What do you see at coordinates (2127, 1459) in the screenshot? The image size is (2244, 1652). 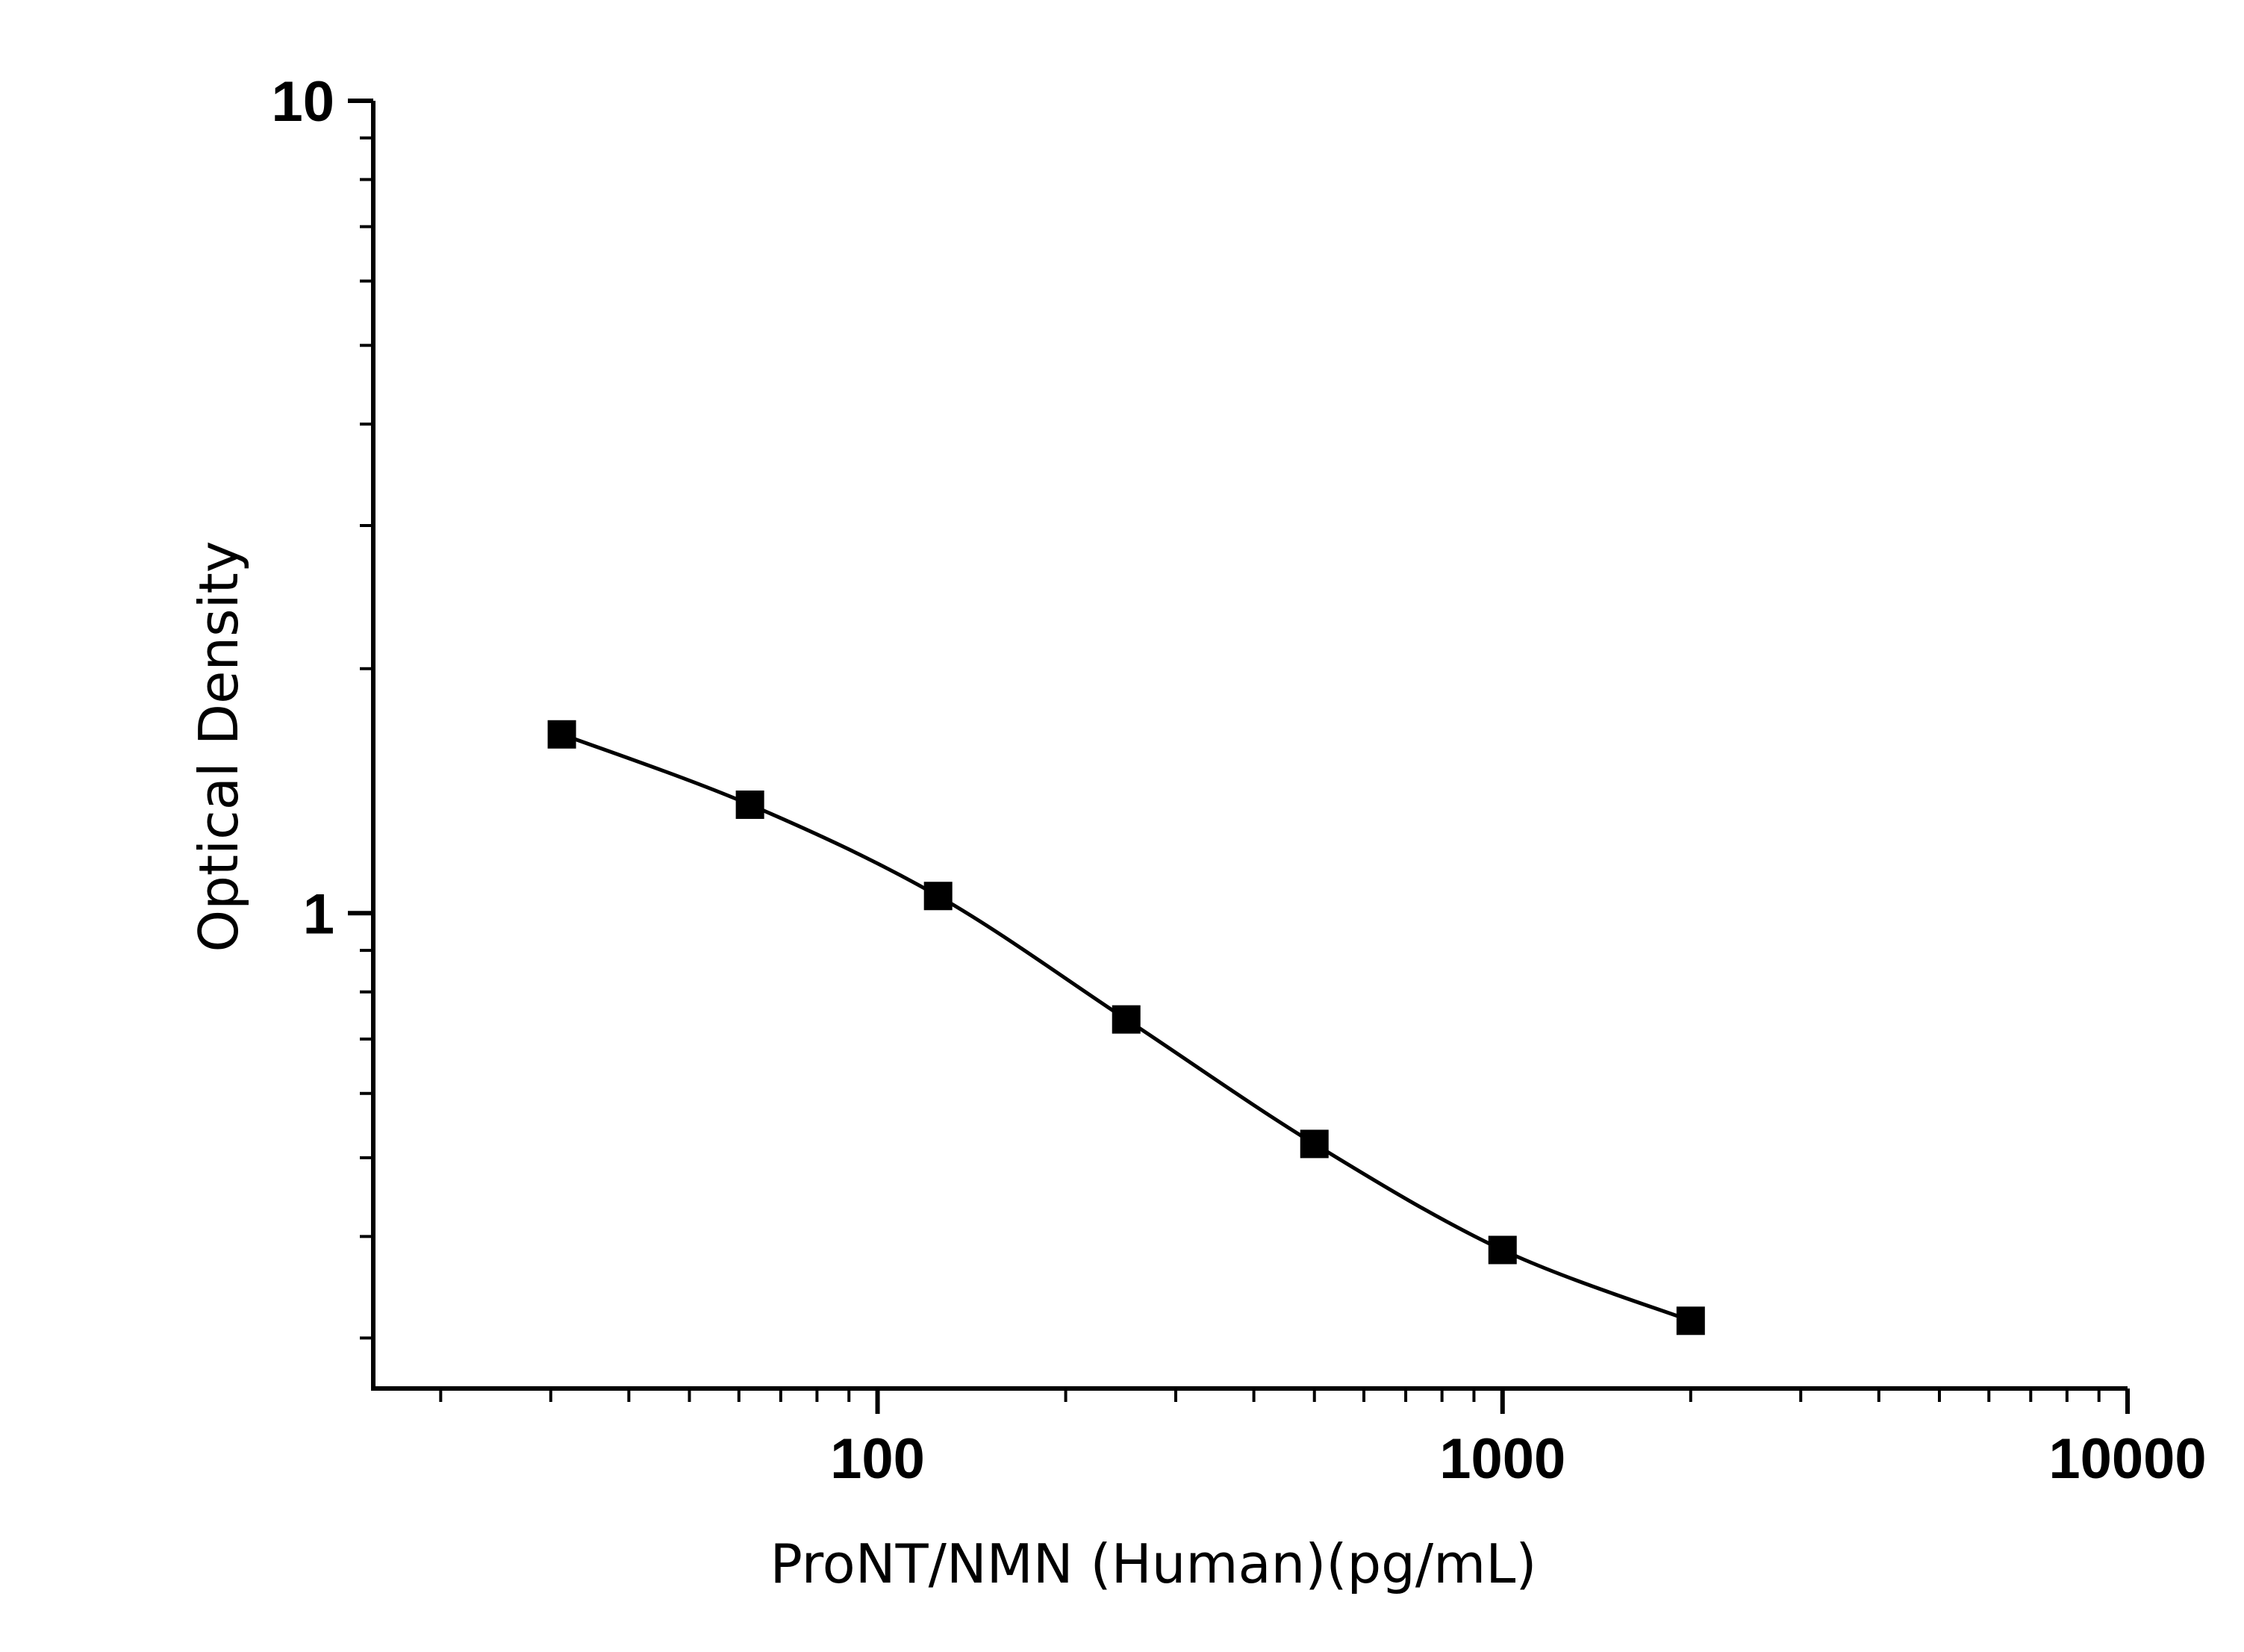 I see `x-tick-label: 10000` at bounding box center [2127, 1459].